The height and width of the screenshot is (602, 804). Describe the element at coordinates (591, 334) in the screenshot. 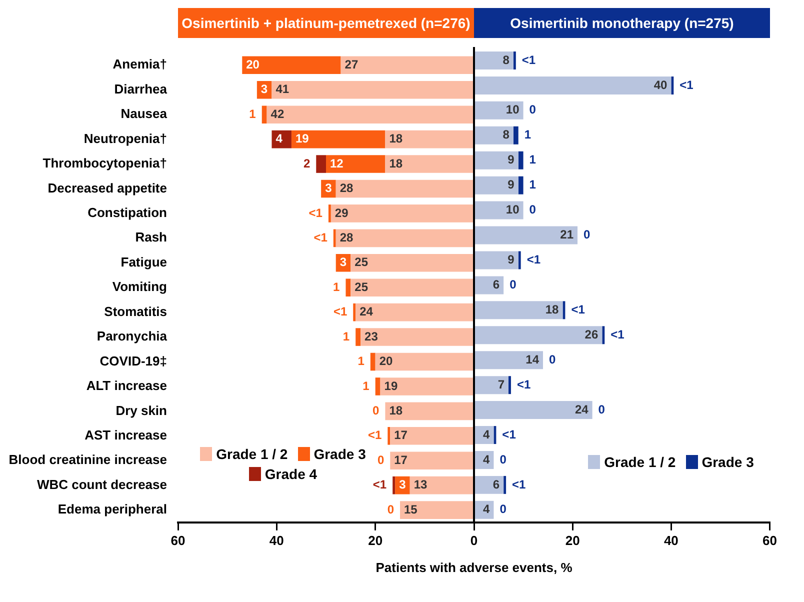

I see `data-label: 26` at that location.